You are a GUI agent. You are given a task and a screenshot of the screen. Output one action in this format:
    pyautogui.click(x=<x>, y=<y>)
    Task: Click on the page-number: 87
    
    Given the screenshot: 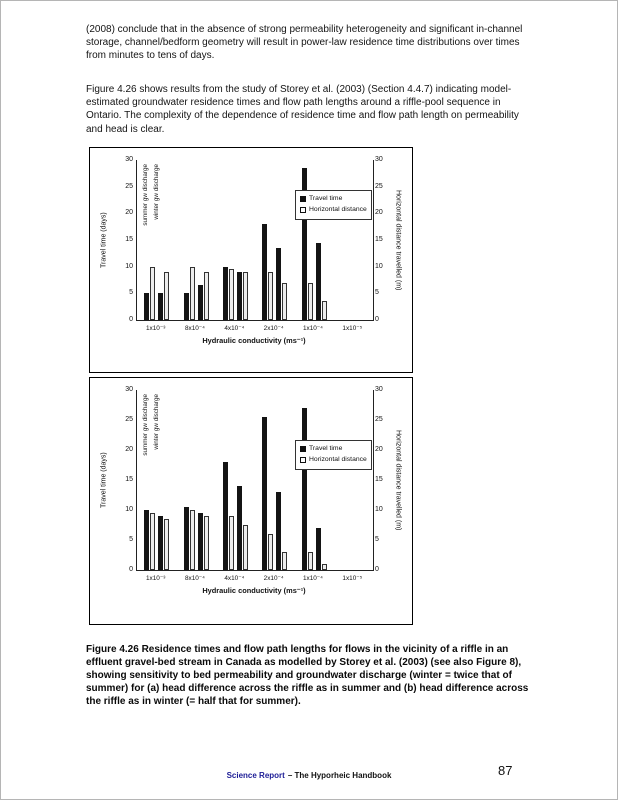 What is the action you would take?
    pyautogui.click(x=505, y=770)
    